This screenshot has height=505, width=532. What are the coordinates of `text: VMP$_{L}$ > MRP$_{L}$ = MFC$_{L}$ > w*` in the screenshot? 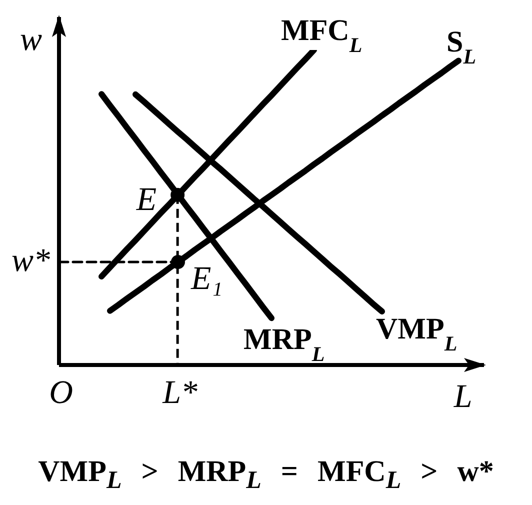 It's located at (266, 475).